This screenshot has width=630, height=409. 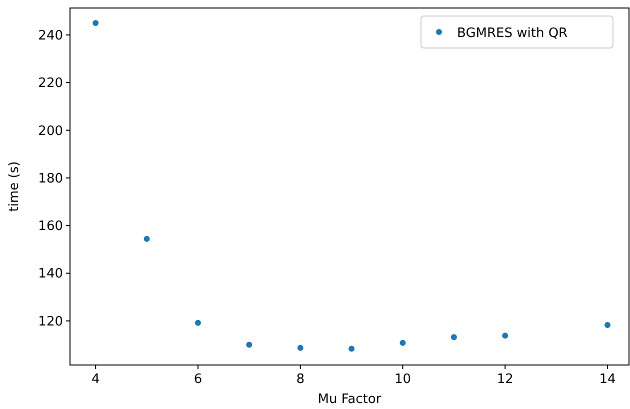 What do you see at coordinates (50, 226) in the screenshot?
I see `y-tick-label: 160` at bounding box center [50, 226].